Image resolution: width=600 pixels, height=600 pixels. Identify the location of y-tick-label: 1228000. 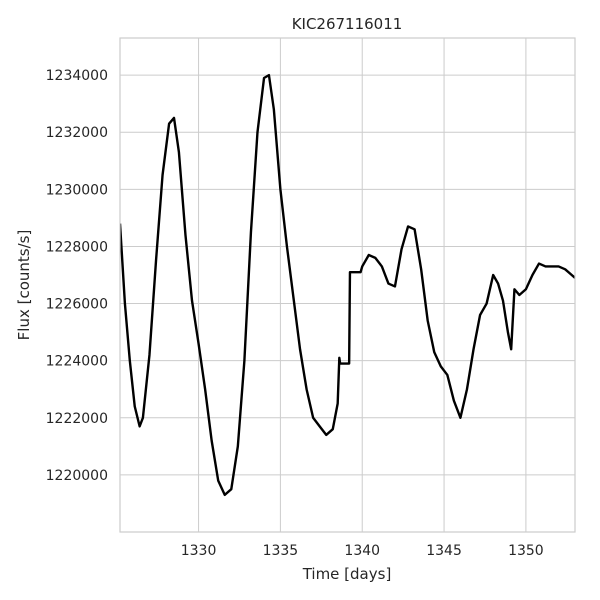
(77, 247).